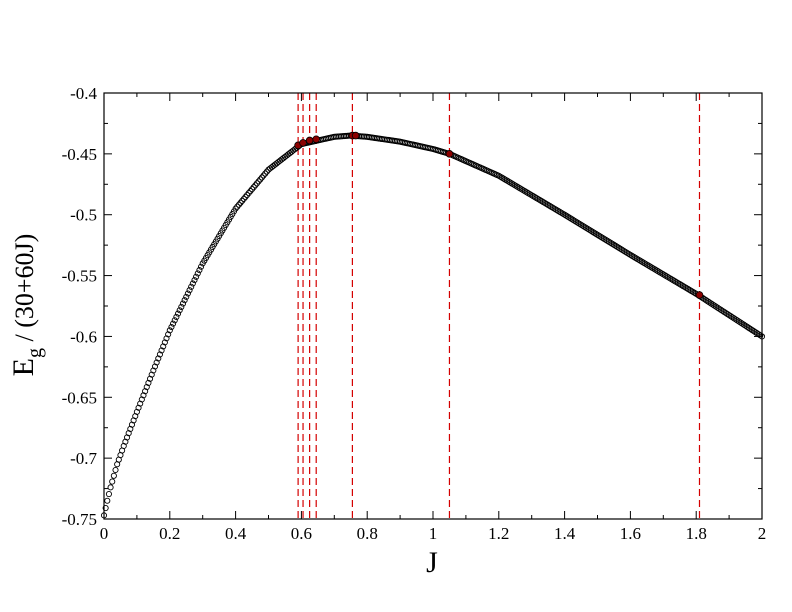 Image resolution: width=792 pixels, height=612 pixels. I want to click on x-tick-label: 1.4, so click(565, 533).